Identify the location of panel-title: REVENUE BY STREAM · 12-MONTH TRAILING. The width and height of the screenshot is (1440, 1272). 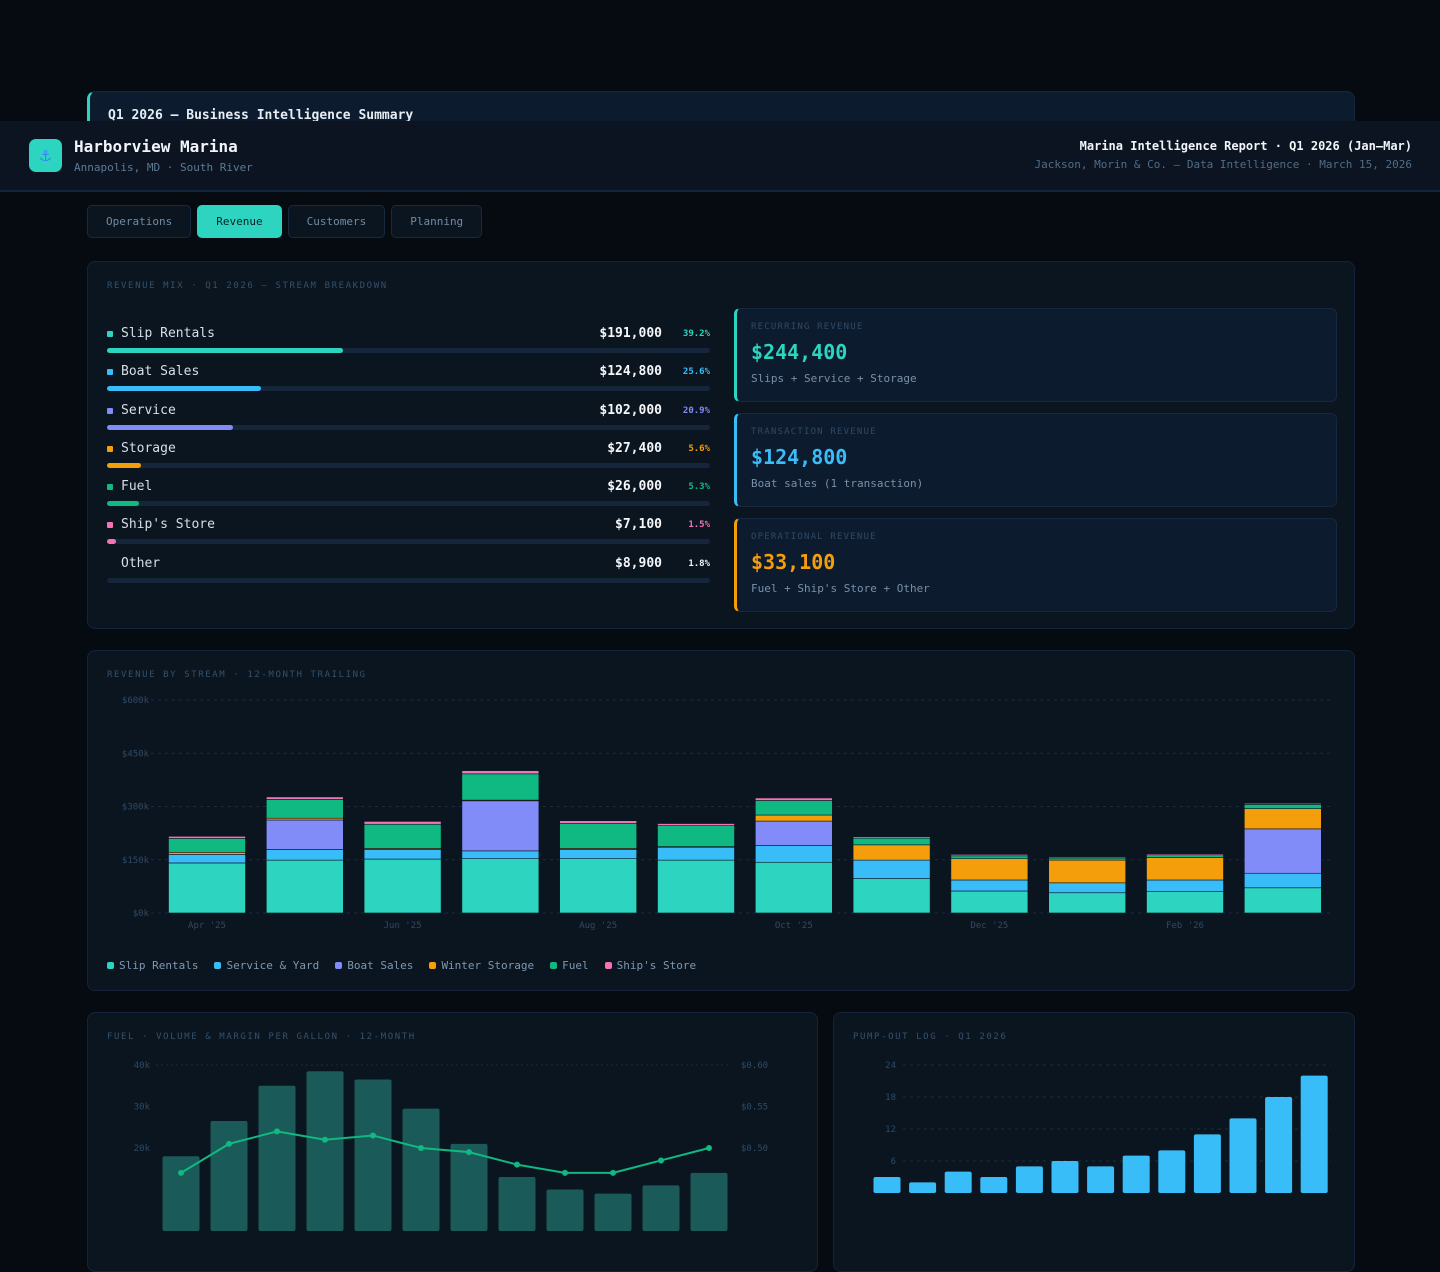
(237, 675).